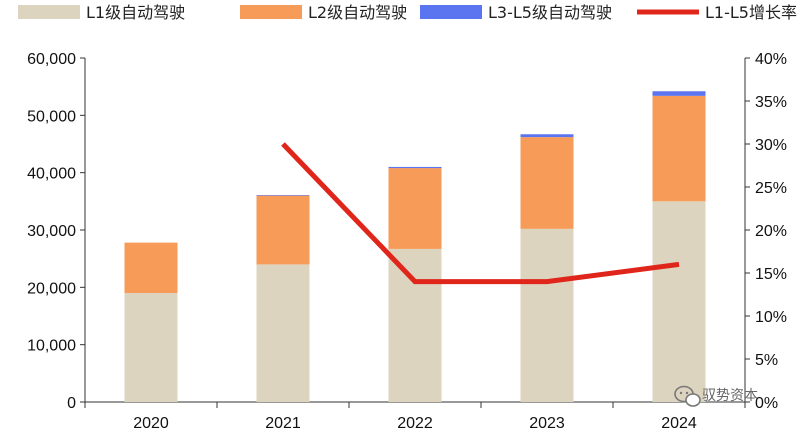 The height and width of the screenshot is (433, 800). What do you see at coordinates (730, 396) in the screenshot?
I see `watermark-text: 驭势资本` at bounding box center [730, 396].